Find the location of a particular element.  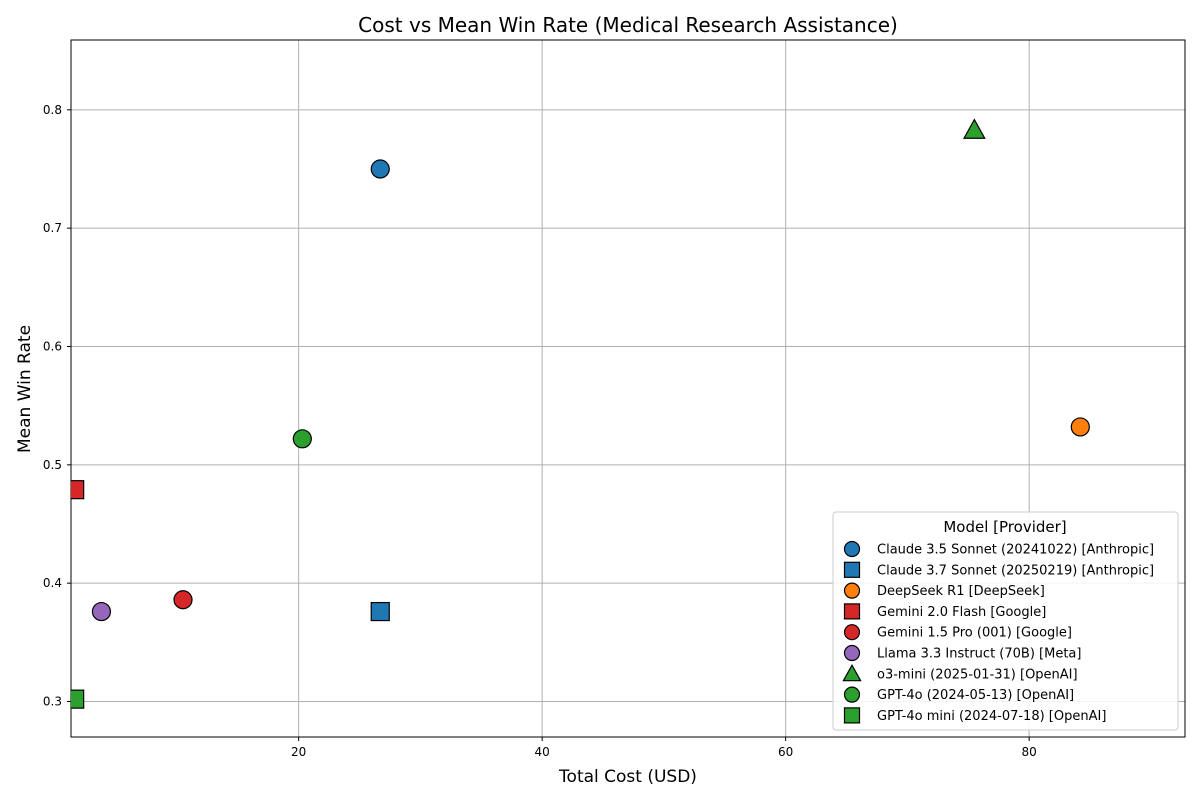

legend-label: Gemini 2.0 Flash [Google] is located at coordinates (961, 612).